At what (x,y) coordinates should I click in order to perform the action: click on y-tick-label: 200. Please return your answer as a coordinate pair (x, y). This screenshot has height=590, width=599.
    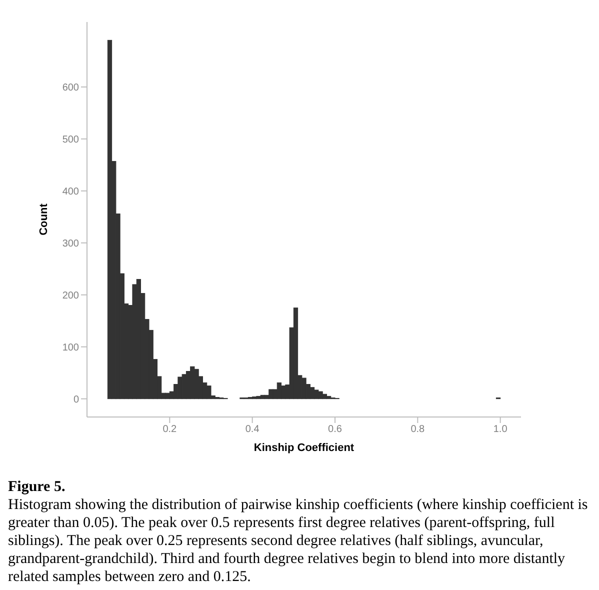
    Looking at the image, I should click on (71, 296).